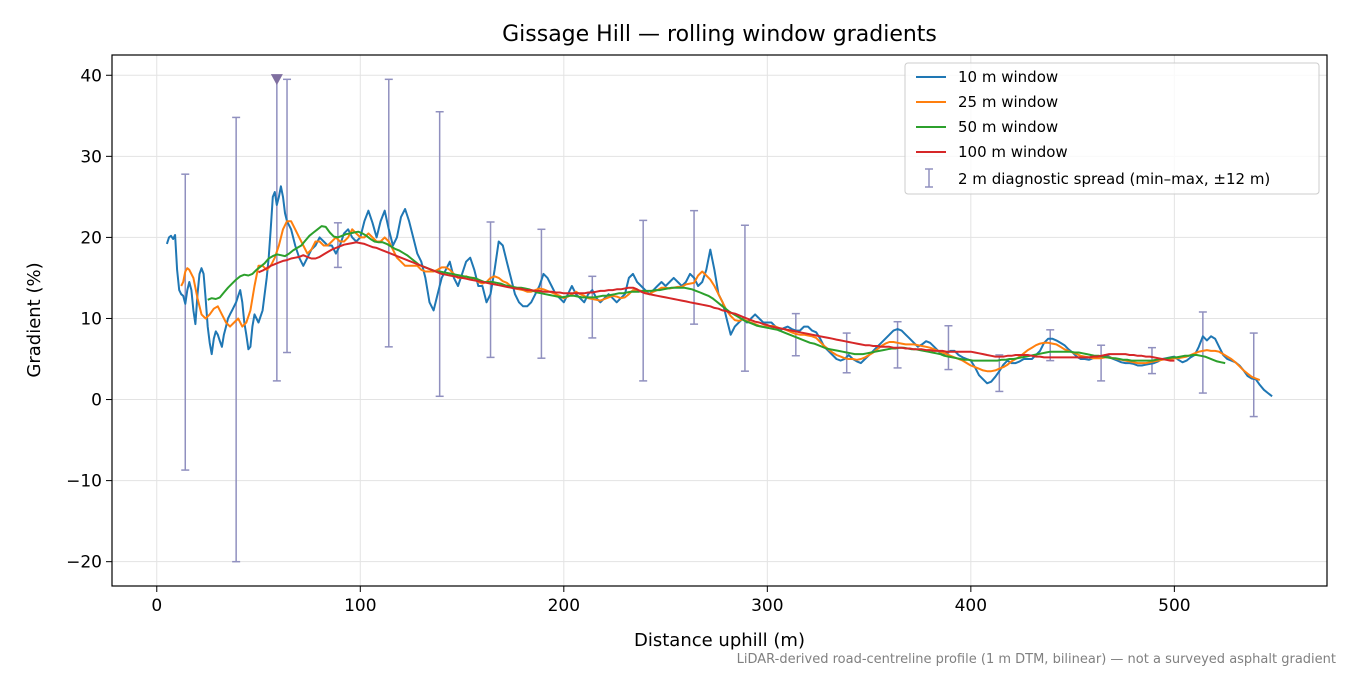  What do you see at coordinates (34, 319) in the screenshot?
I see `y-axis-label: Gradient (%)` at bounding box center [34, 319].